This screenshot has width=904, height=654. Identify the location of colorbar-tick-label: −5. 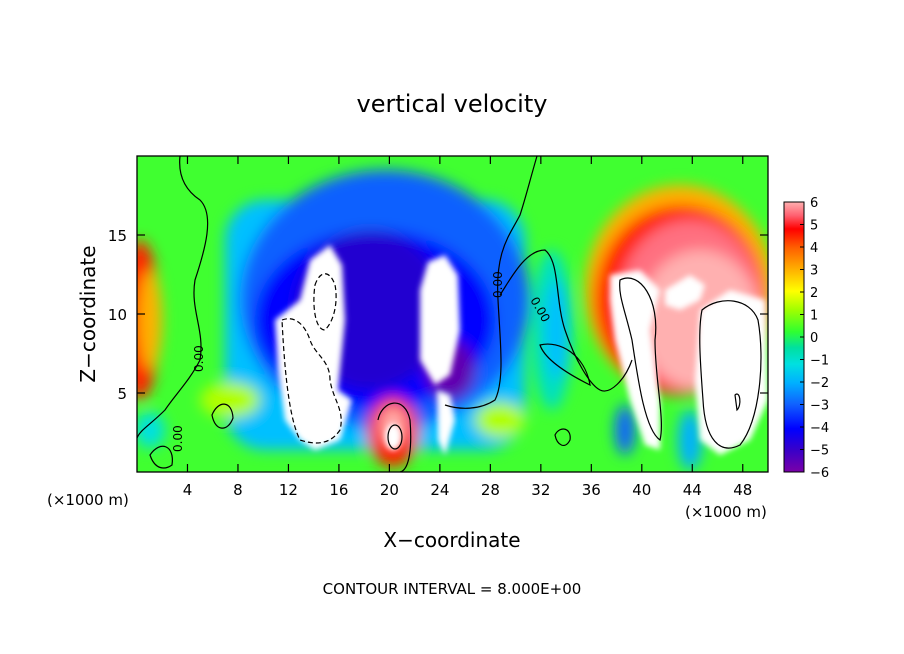
(819, 451).